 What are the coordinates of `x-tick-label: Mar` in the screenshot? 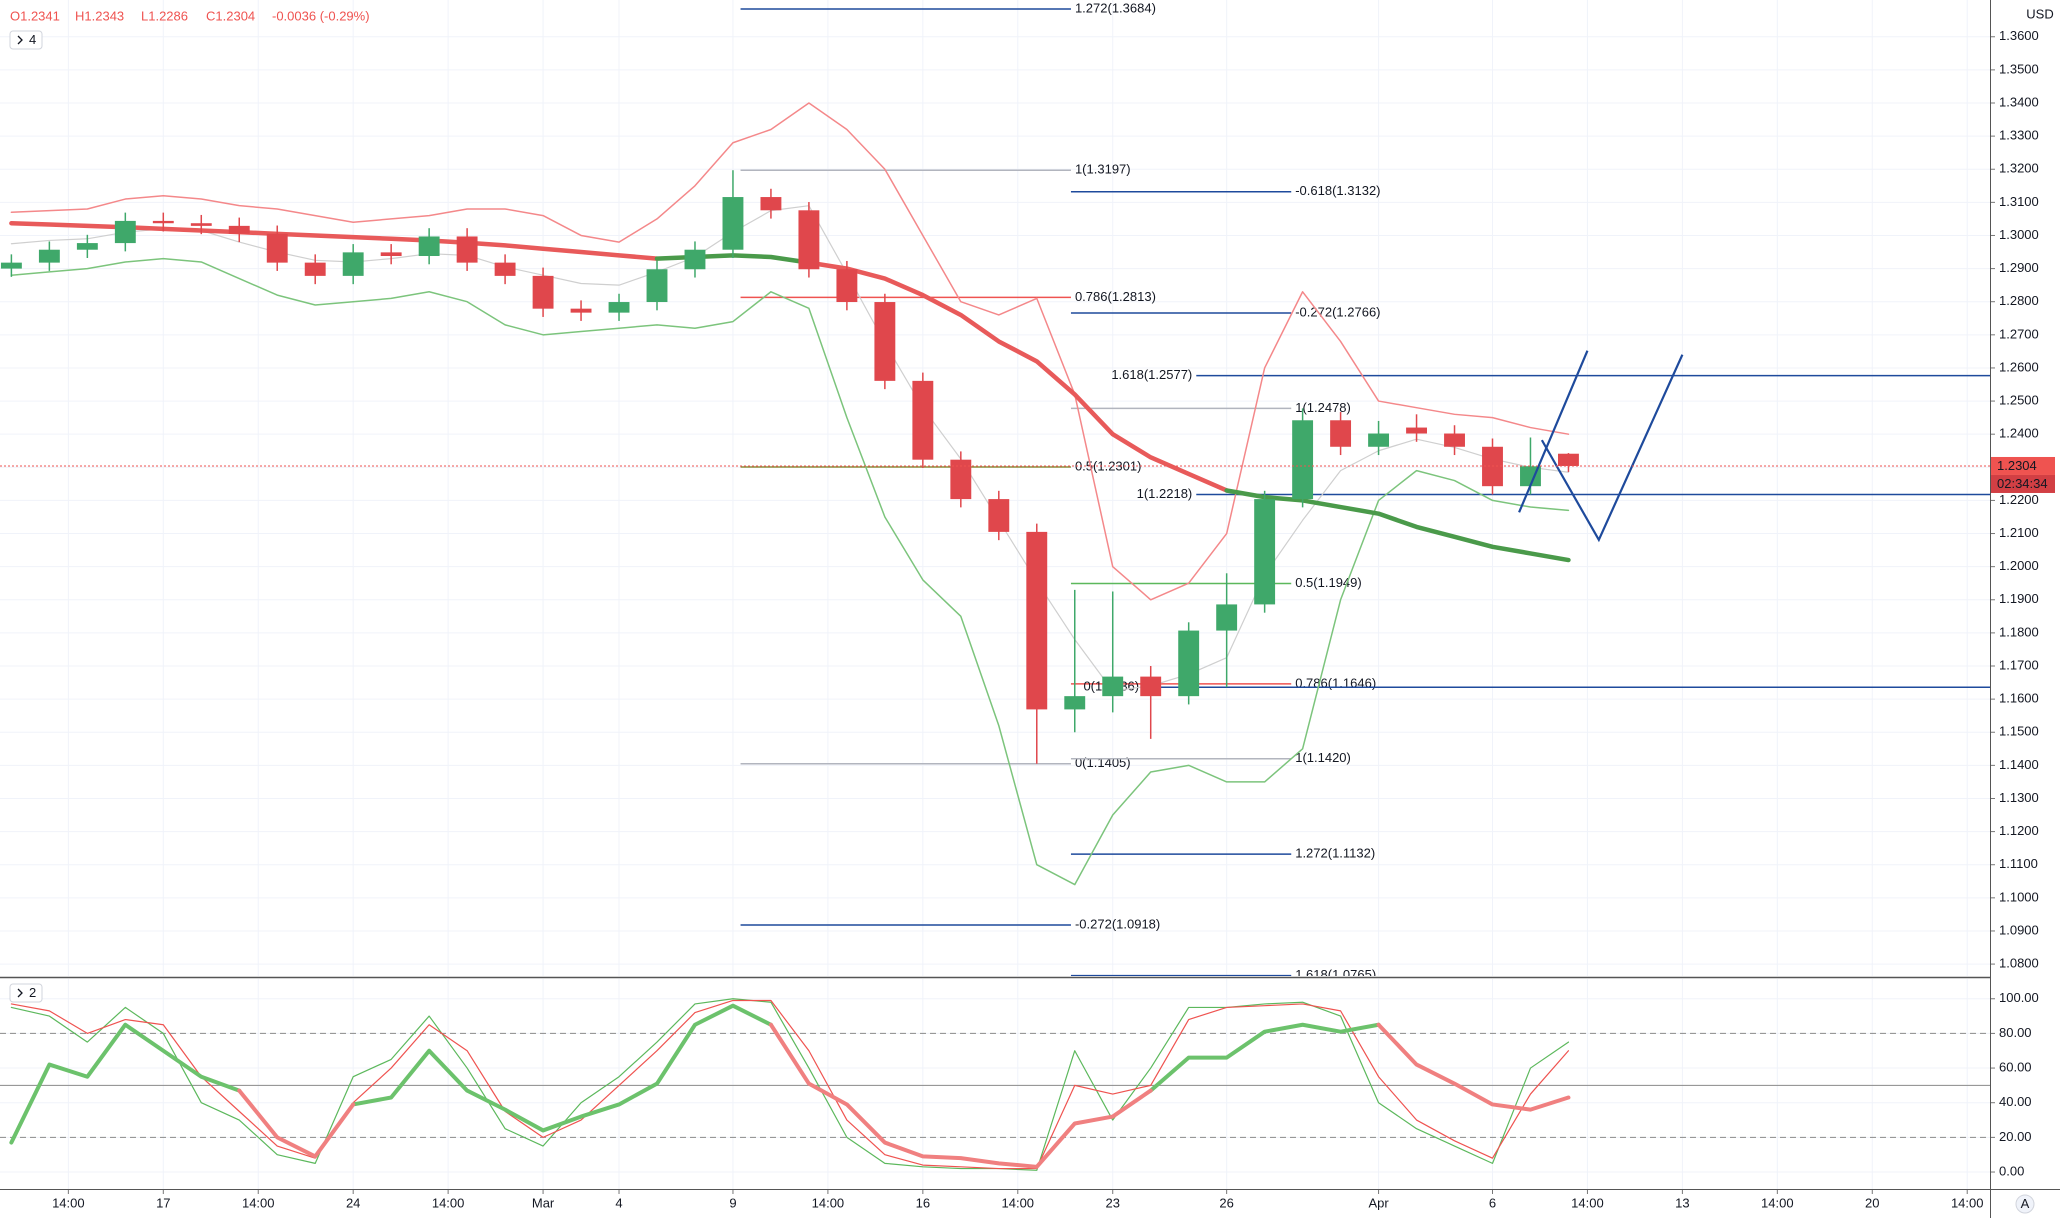 It's located at (543, 1202).